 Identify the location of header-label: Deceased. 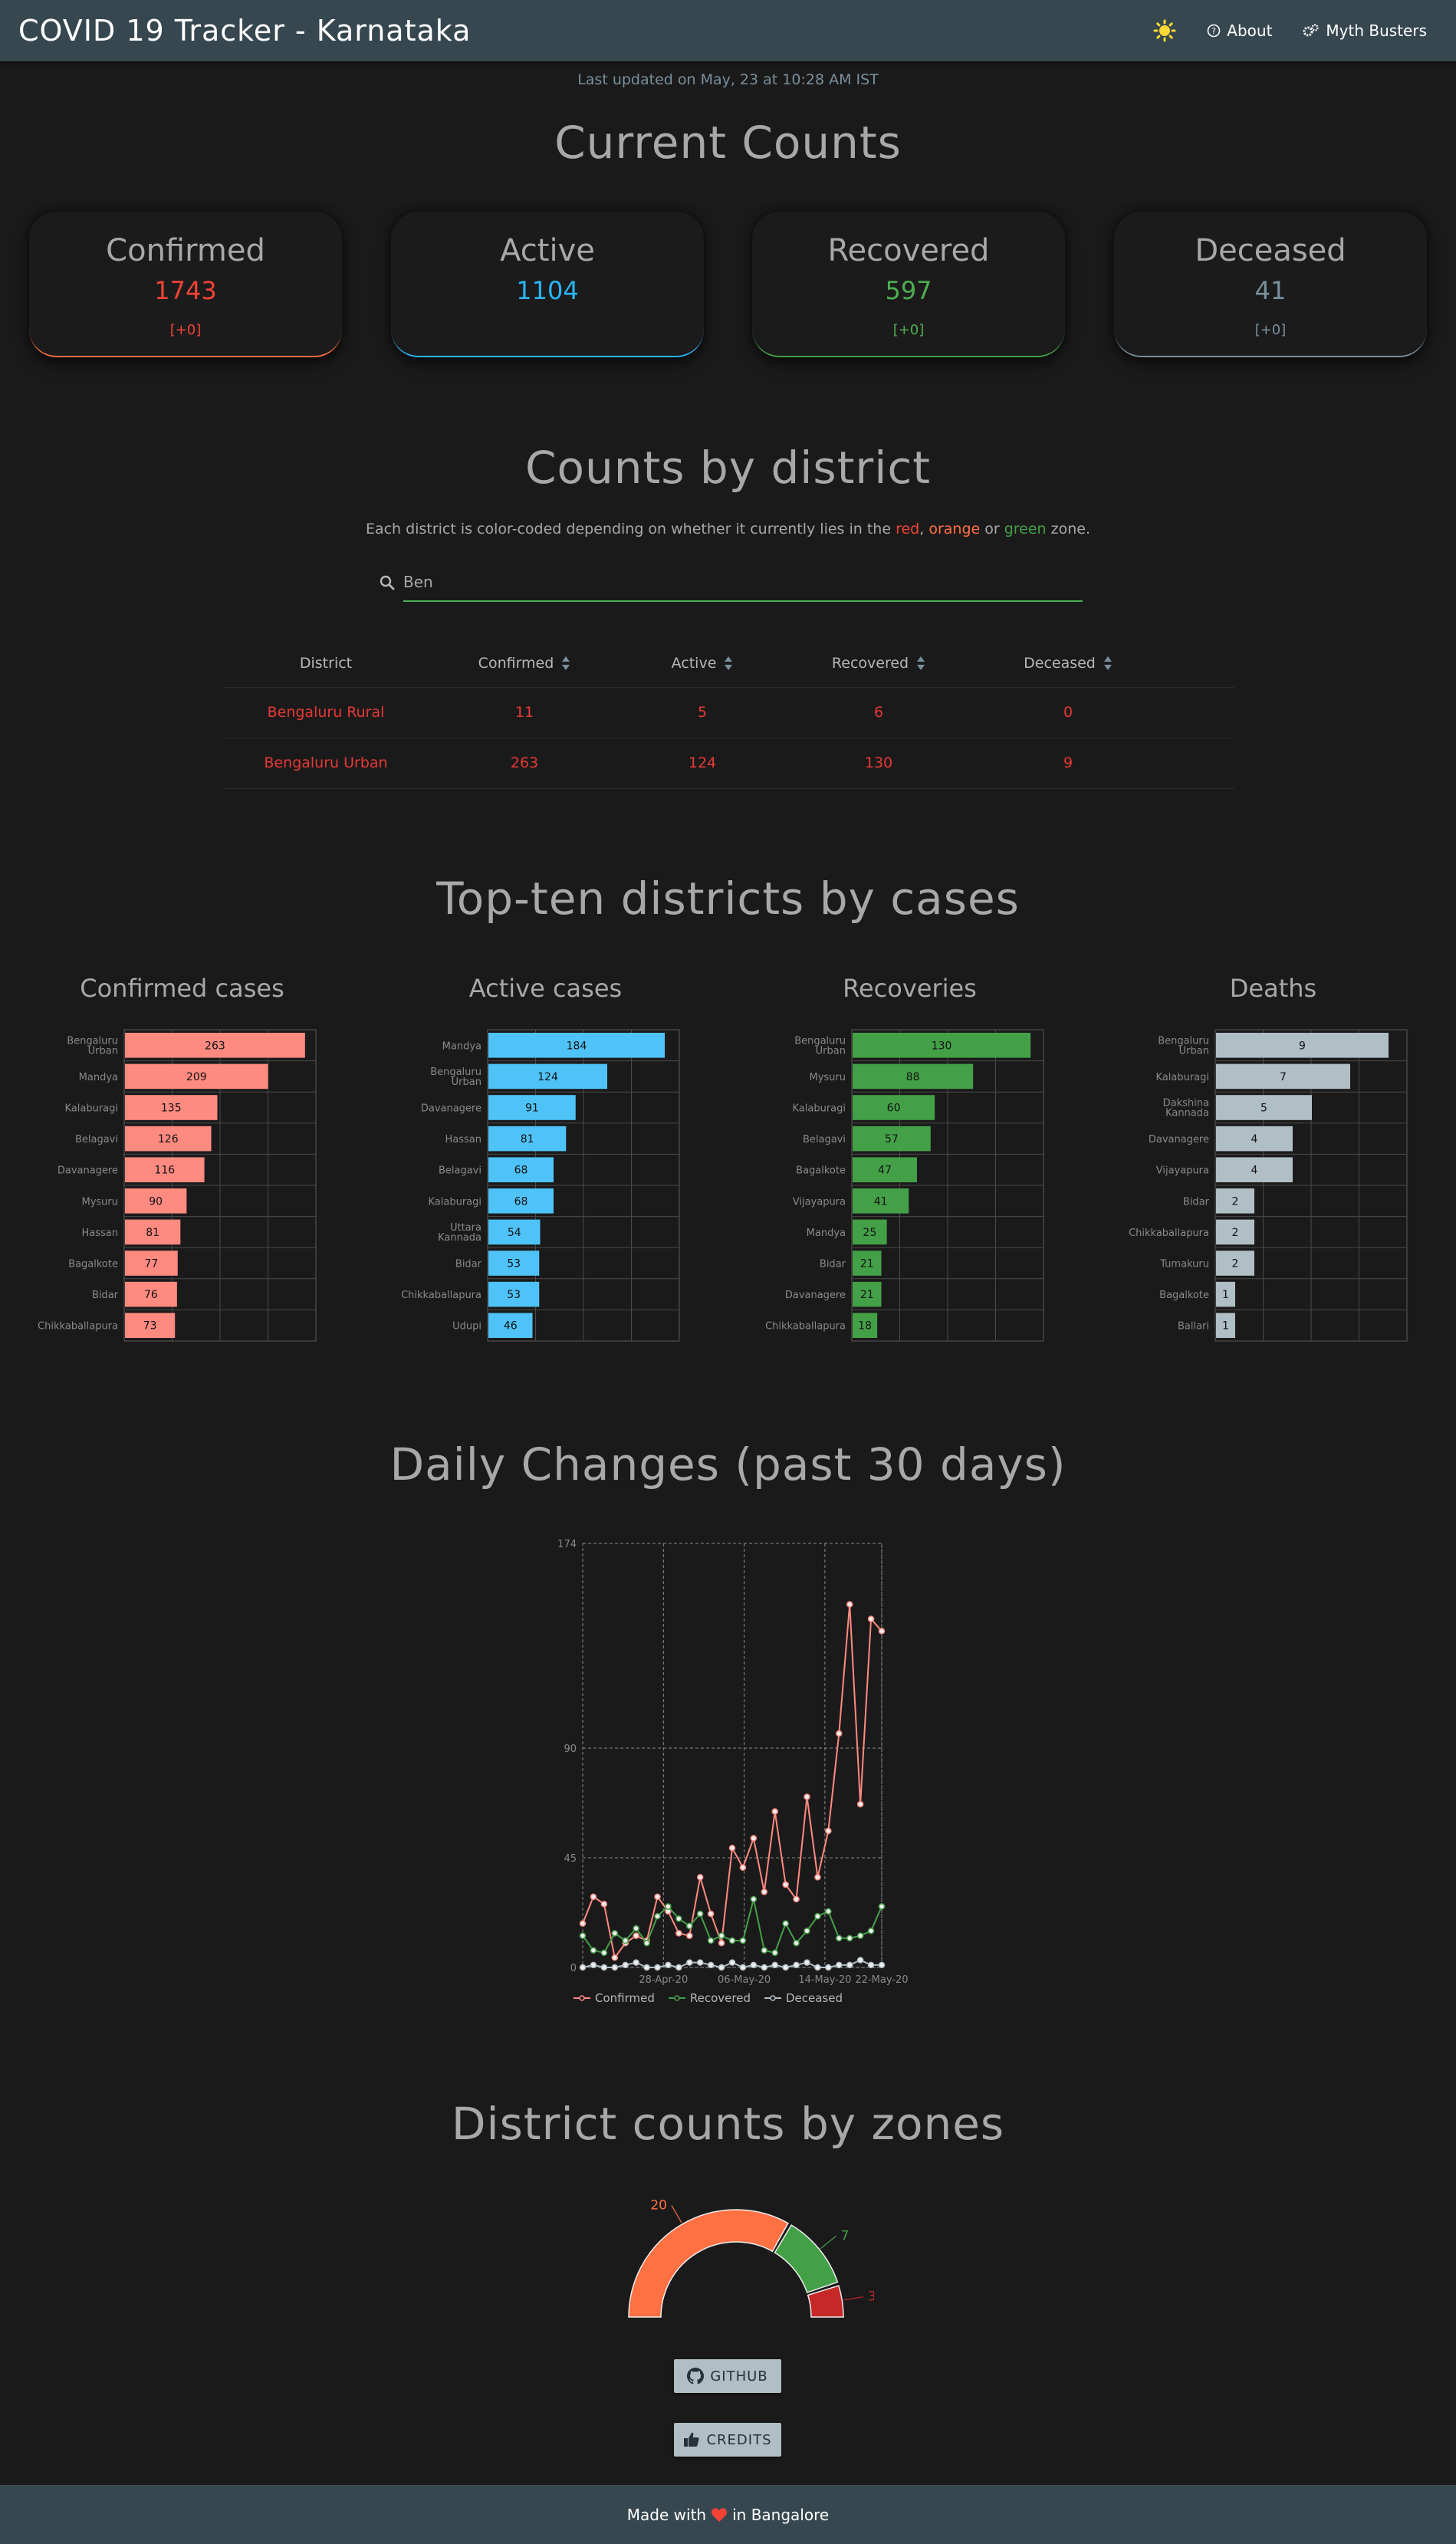
(1060, 663).